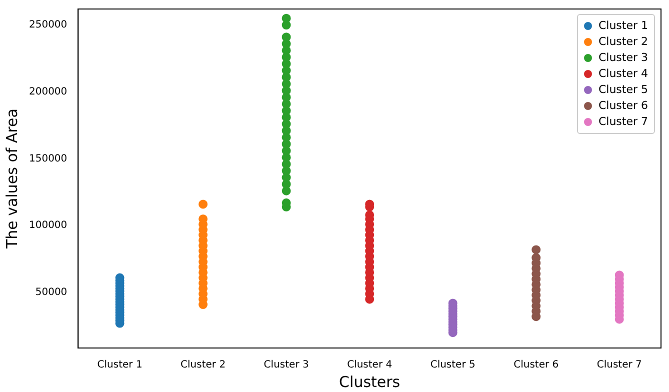 The height and width of the screenshot is (392, 669). I want to click on legend-label: Cluster 7, so click(623, 122).